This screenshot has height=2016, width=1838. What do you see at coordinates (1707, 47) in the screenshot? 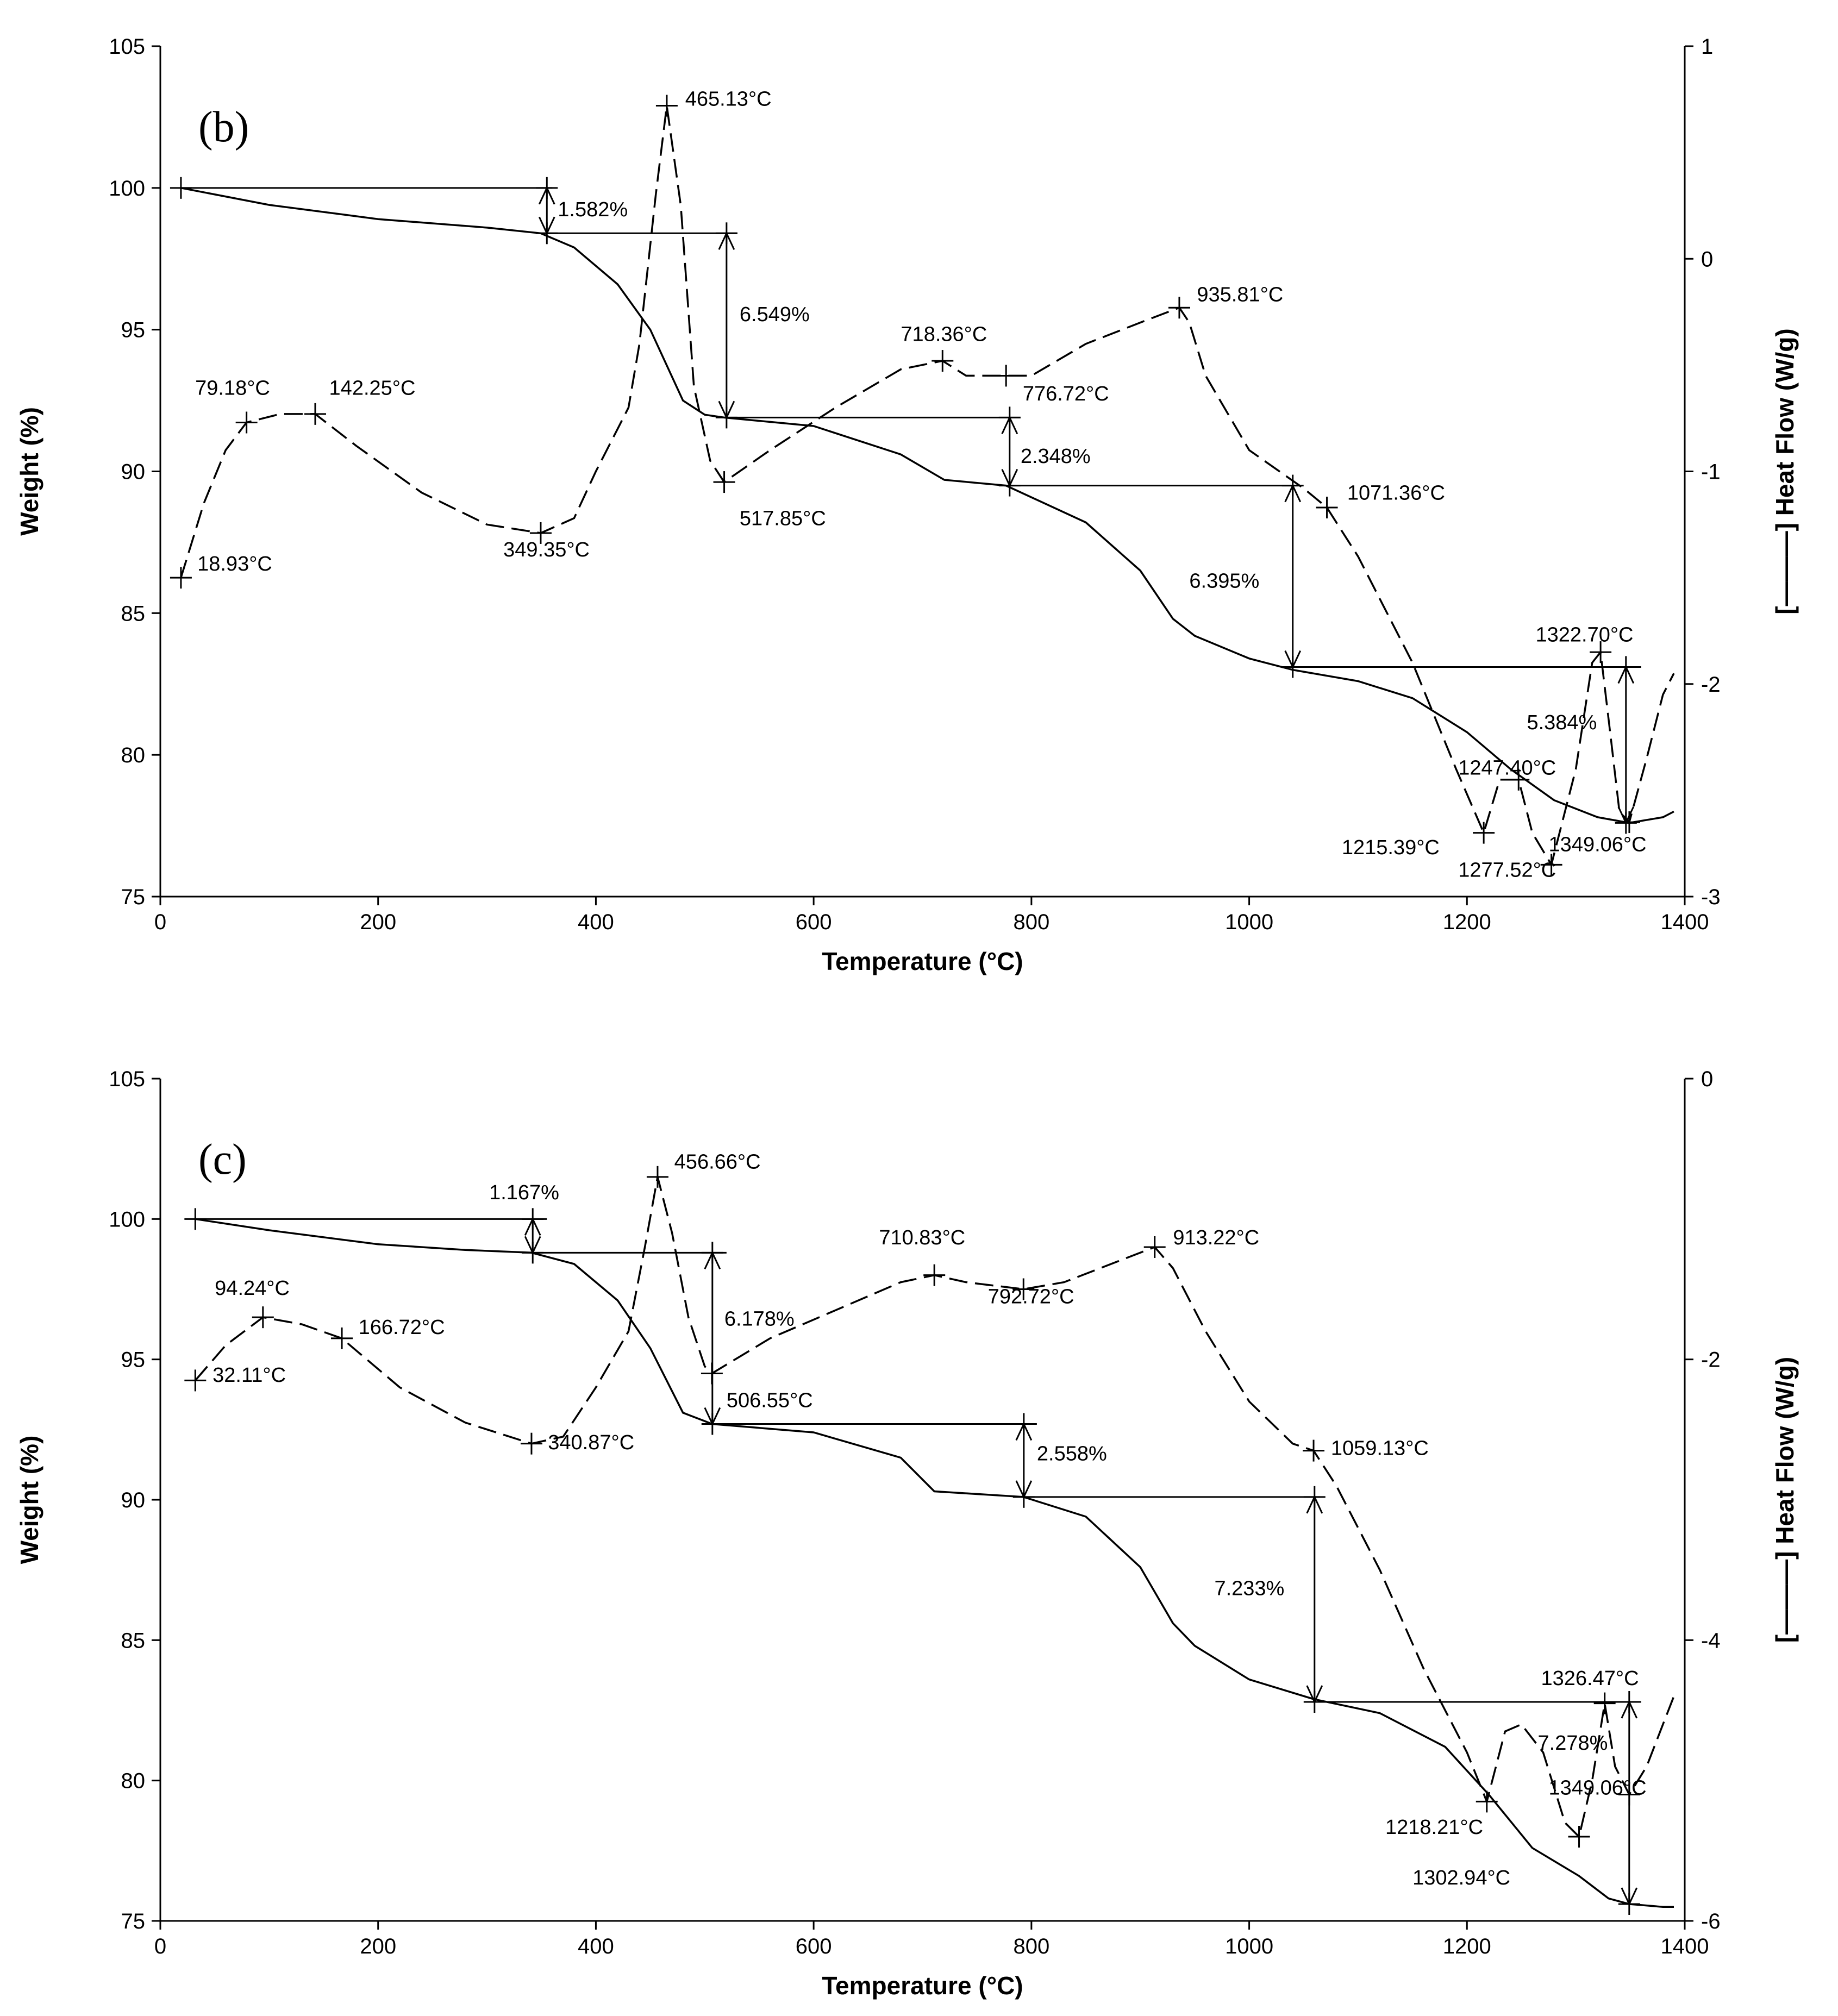
I see `y2-tick-label: 1` at bounding box center [1707, 47].